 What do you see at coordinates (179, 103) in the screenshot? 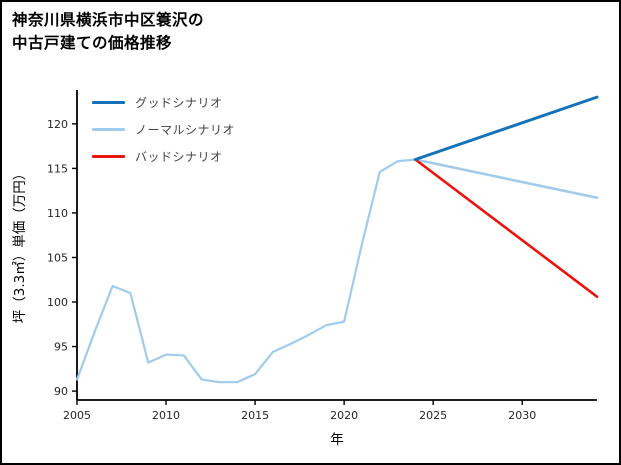
I see `legend-label: グッドシナリオ` at bounding box center [179, 103].